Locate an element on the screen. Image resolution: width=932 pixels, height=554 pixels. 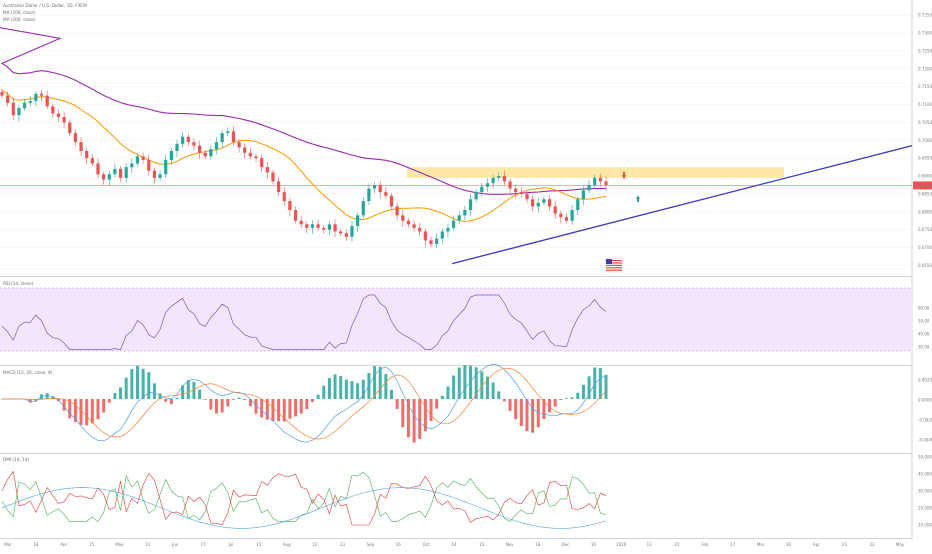
time-tick-label: 15 is located at coordinates (92, 544).